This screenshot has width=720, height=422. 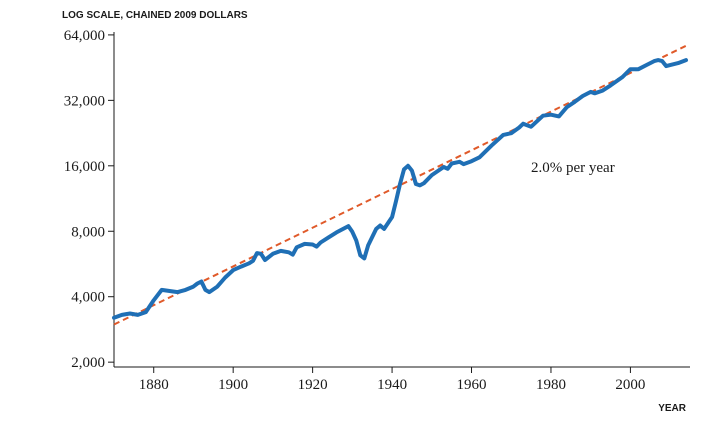 What do you see at coordinates (88, 232) in the screenshot?
I see `y-tick-label: 8,000` at bounding box center [88, 232].